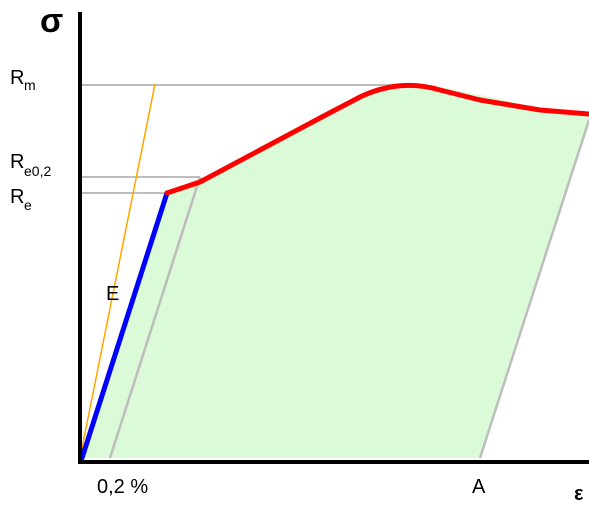 The width and height of the screenshot is (589, 505). I want to click on svg-text: m, so click(30, 85).